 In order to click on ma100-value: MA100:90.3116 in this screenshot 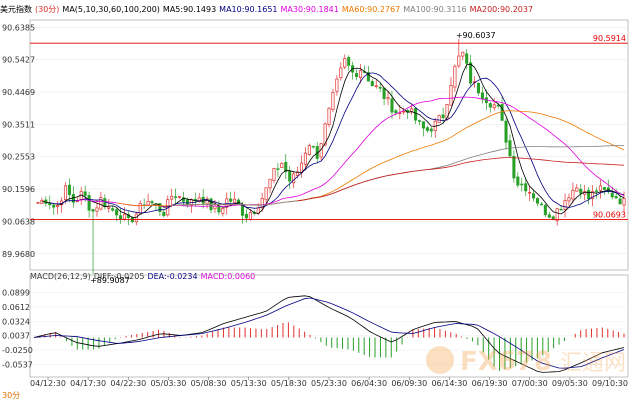, I will do `click(435, 9)`.